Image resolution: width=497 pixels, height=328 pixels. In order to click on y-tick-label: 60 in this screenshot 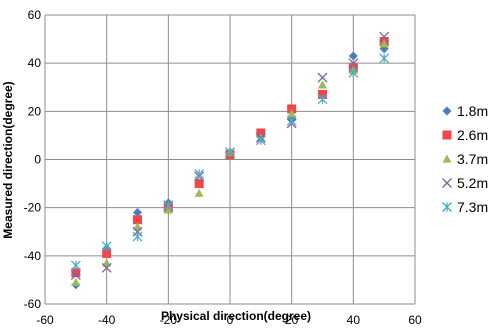, I will do `click(35, 15)`.